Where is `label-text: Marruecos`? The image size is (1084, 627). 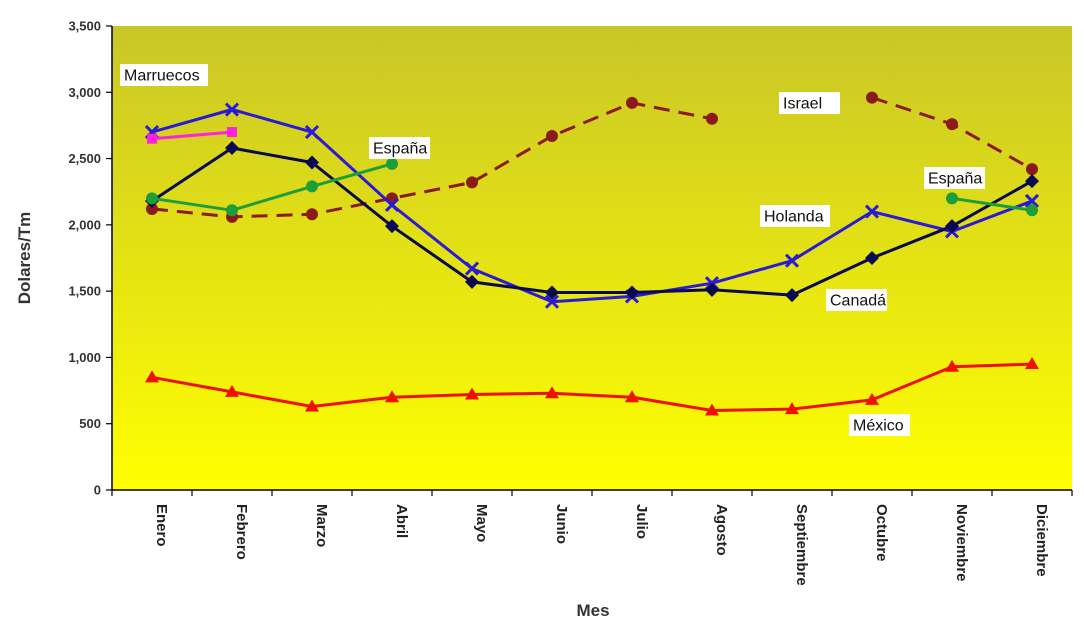 label-text: Marruecos is located at coordinates (162, 76).